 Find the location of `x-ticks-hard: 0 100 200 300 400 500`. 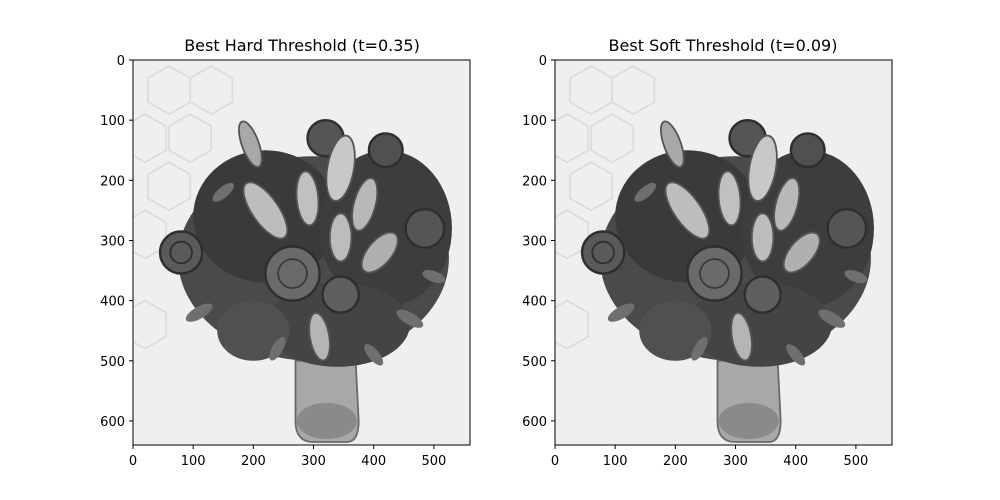

x-ticks-hard: 0 100 200 300 400 500 is located at coordinates (287, 457).